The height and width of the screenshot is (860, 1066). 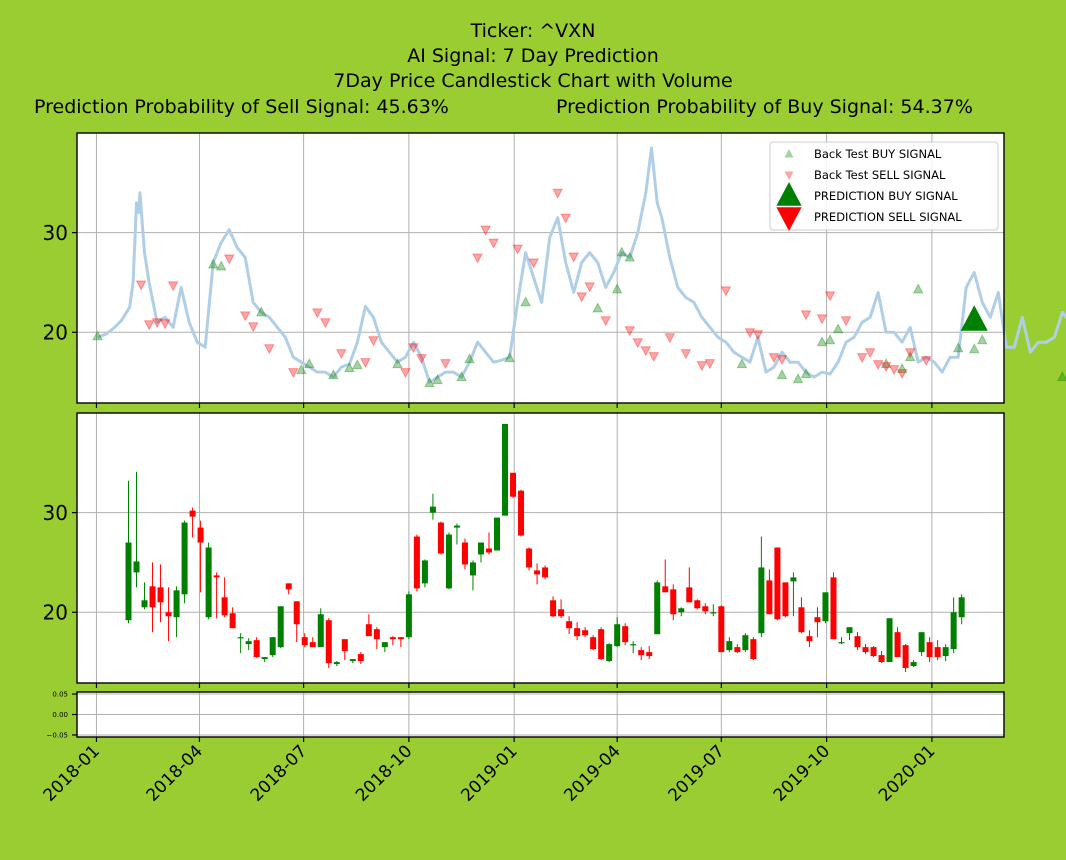 I want to click on legend-label-2: PREDICTION BUY SIGNAL, so click(x=886, y=196).